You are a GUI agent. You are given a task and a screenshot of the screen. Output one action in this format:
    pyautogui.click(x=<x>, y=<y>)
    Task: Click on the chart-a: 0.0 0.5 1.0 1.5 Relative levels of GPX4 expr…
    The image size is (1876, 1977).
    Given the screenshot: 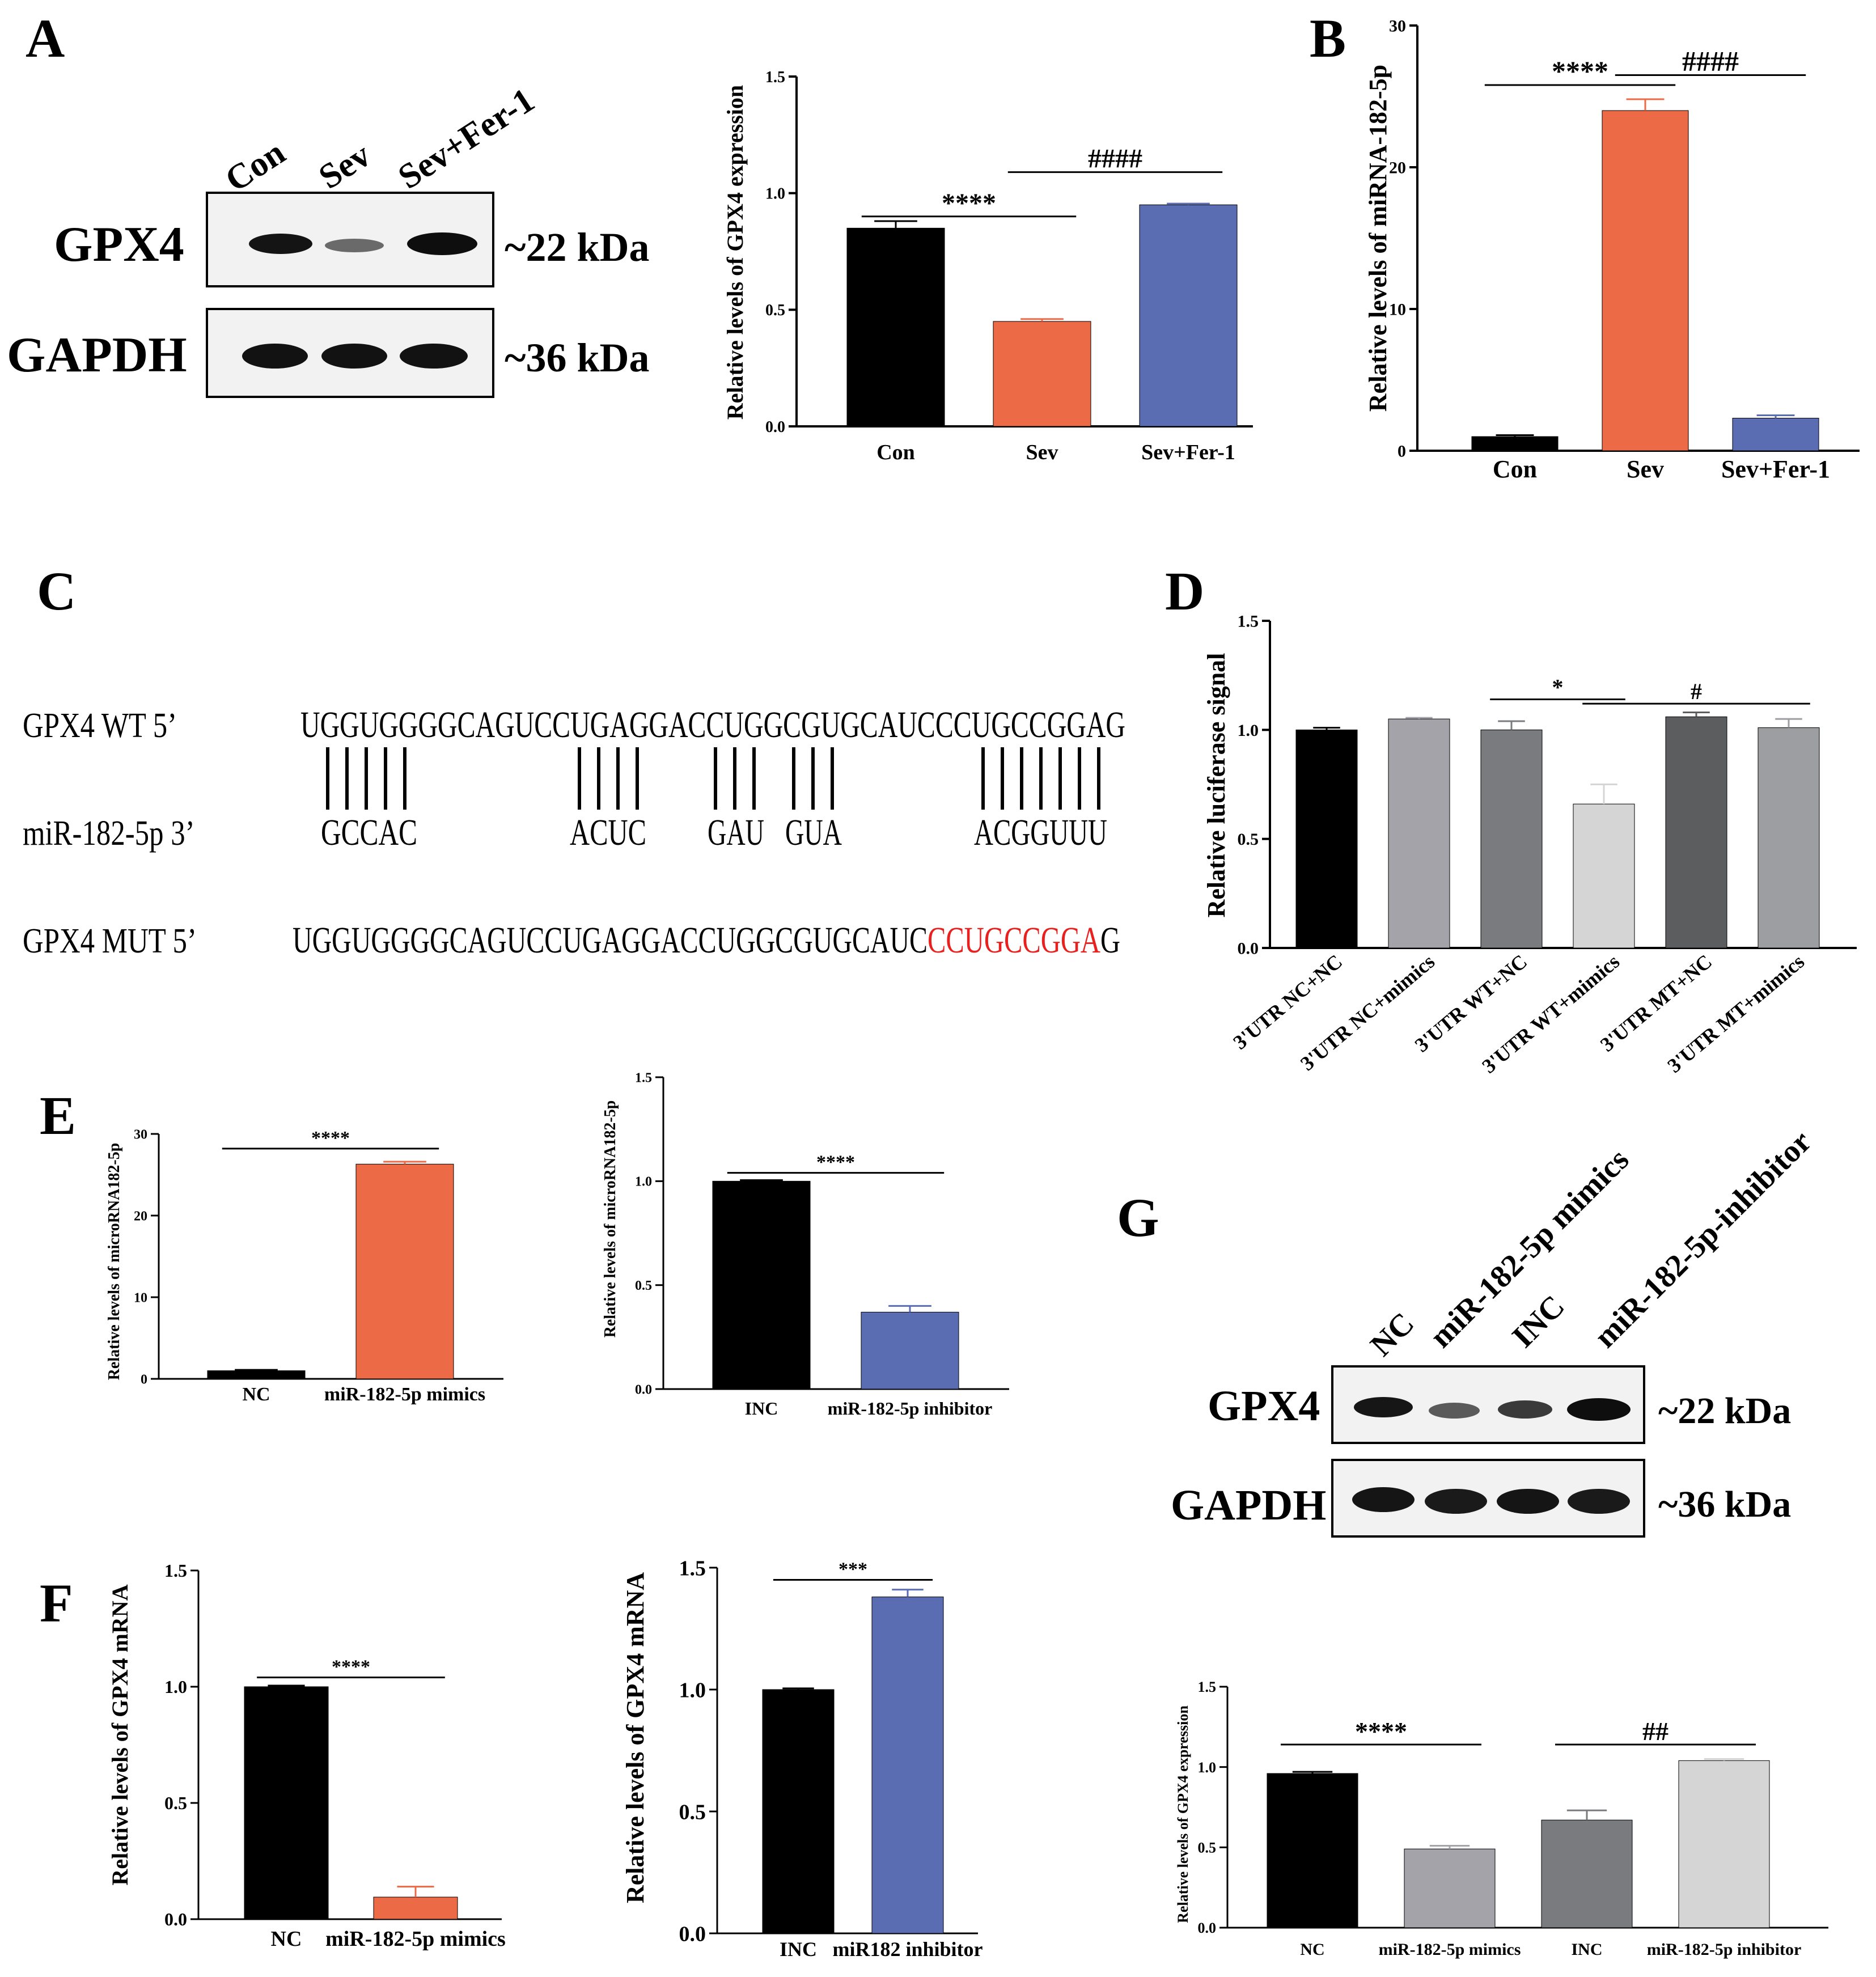 What is the action you would take?
    pyautogui.click(x=987, y=266)
    